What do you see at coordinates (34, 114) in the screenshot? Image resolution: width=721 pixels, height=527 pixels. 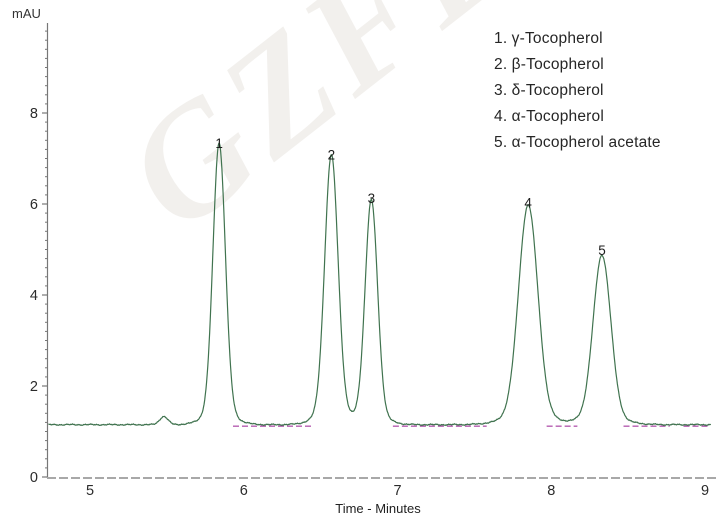 I see `y-axis-tick-label: 8` at bounding box center [34, 114].